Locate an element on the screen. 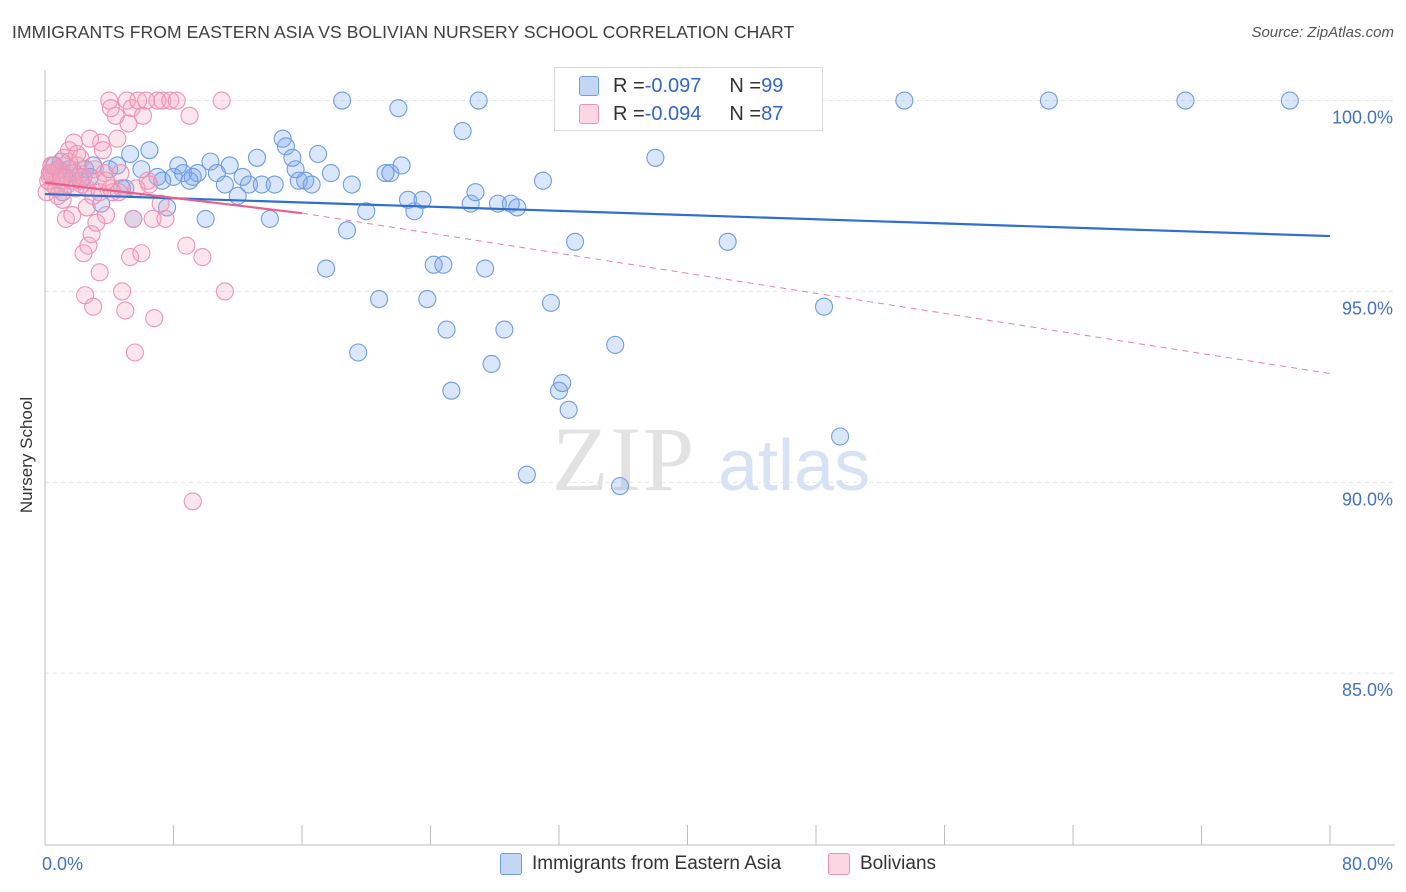  watermark-atlas: atlas is located at coordinates (794, 466).